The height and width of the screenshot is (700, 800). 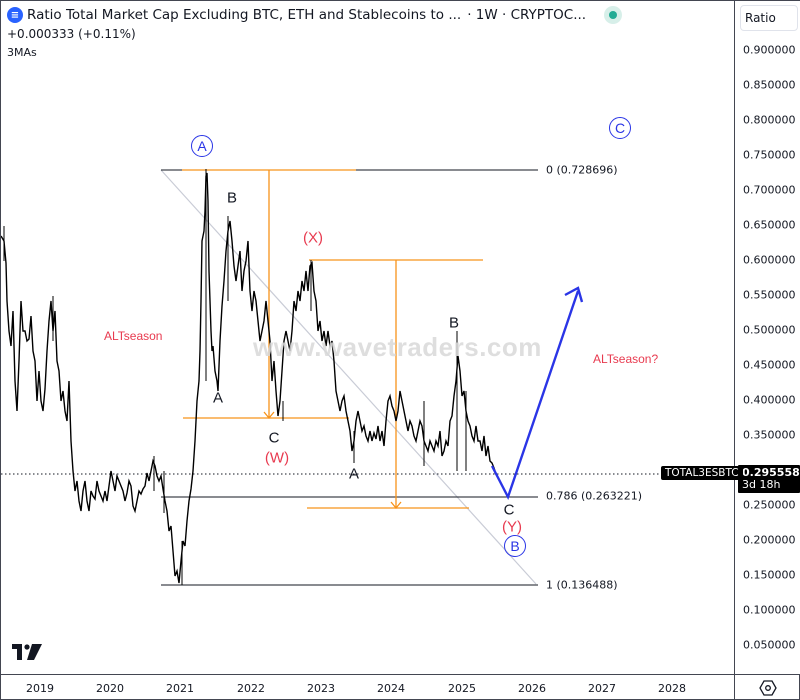 What do you see at coordinates (769, 575) in the screenshot?
I see `y-tick: 0.150000` at bounding box center [769, 575].